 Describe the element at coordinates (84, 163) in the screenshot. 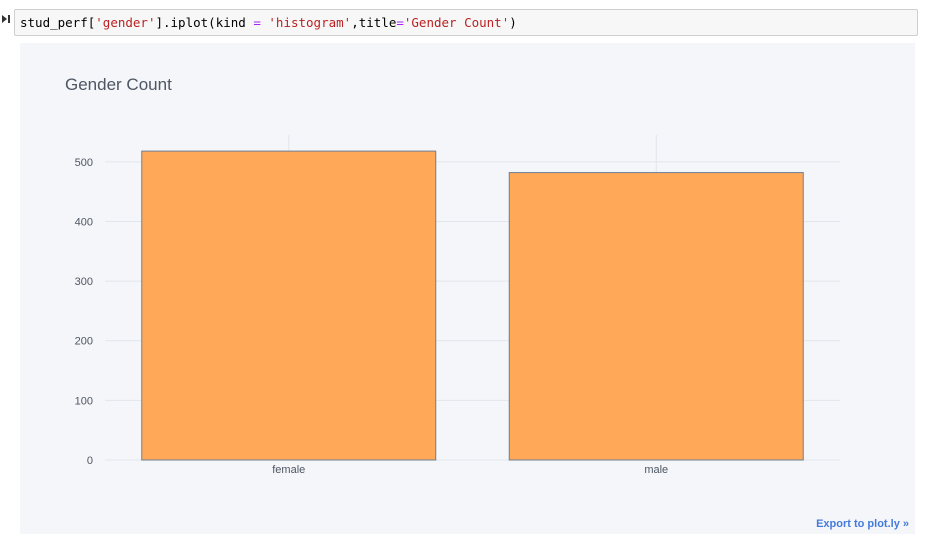

I see `y-tick-label: 500` at that location.